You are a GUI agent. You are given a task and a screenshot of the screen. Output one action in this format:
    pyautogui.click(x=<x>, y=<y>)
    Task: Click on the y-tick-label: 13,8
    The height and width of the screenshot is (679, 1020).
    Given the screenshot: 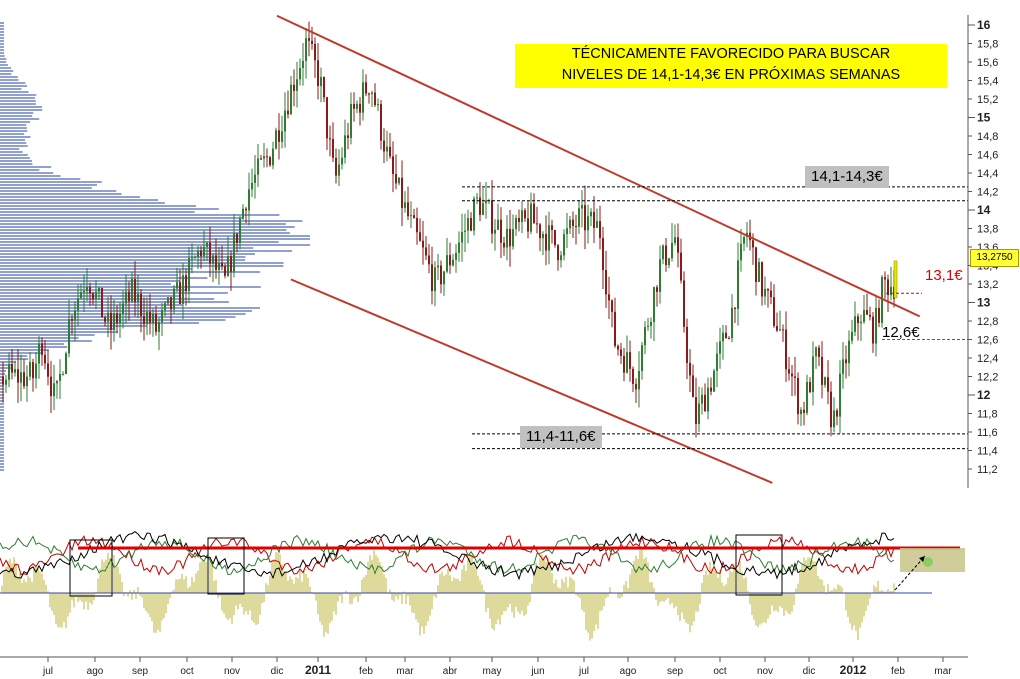 What is the action you would take?
    pyautogui.click(x=987, y=230)
    